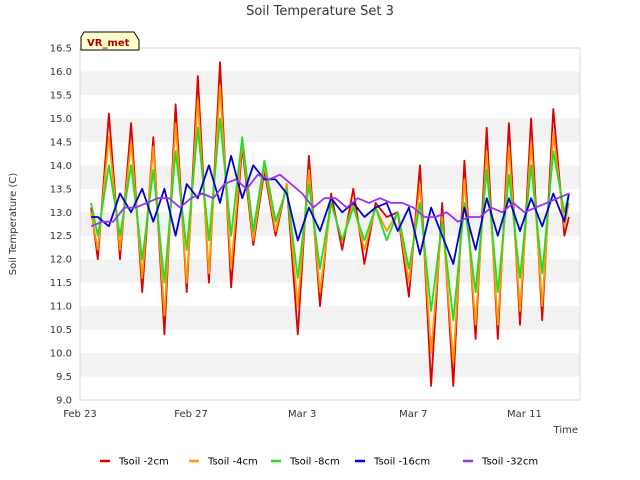 The width and height of the screenshot is (640, 480). What do you see at coordinates (143, 462) in the screenshot?
I see `legend-label: Tsoil -2cm` at bounding box center [143, 462].